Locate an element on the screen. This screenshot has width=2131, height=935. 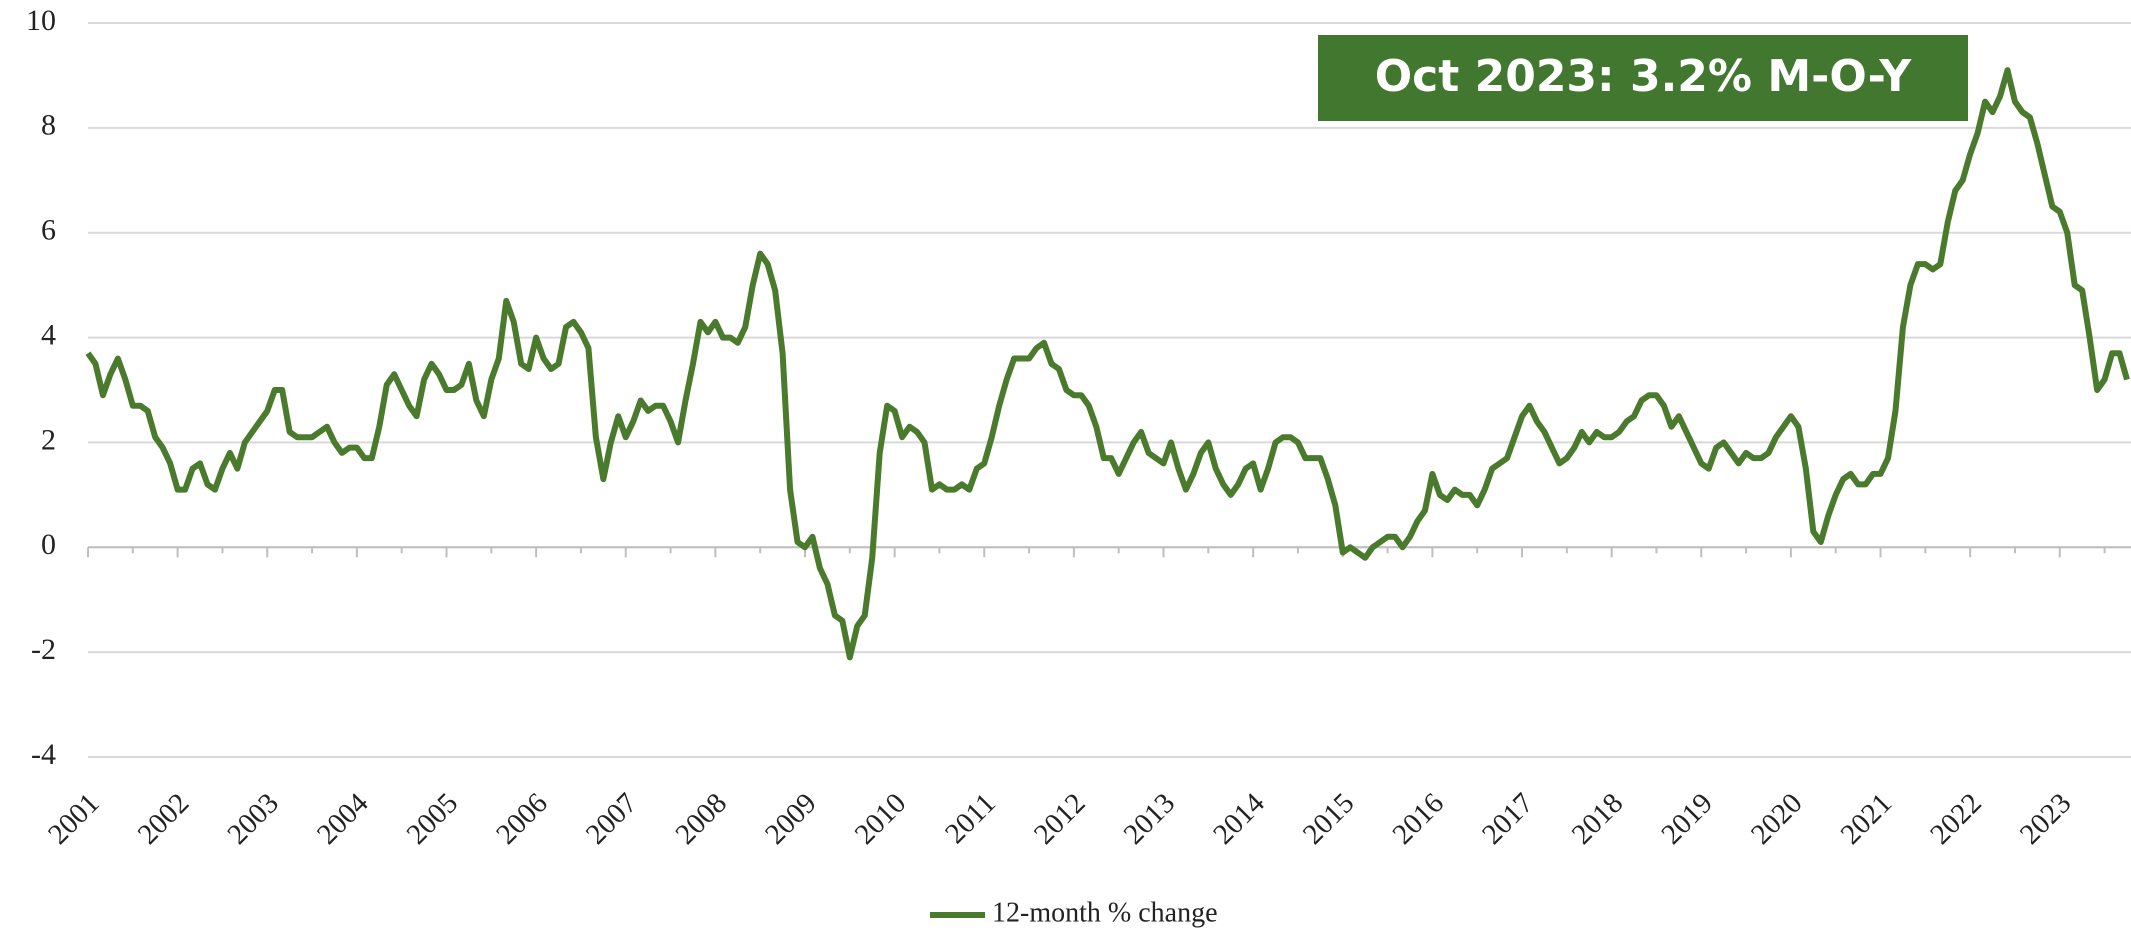
x-tick-label: 2021 is located at coordinates (1867, 819).